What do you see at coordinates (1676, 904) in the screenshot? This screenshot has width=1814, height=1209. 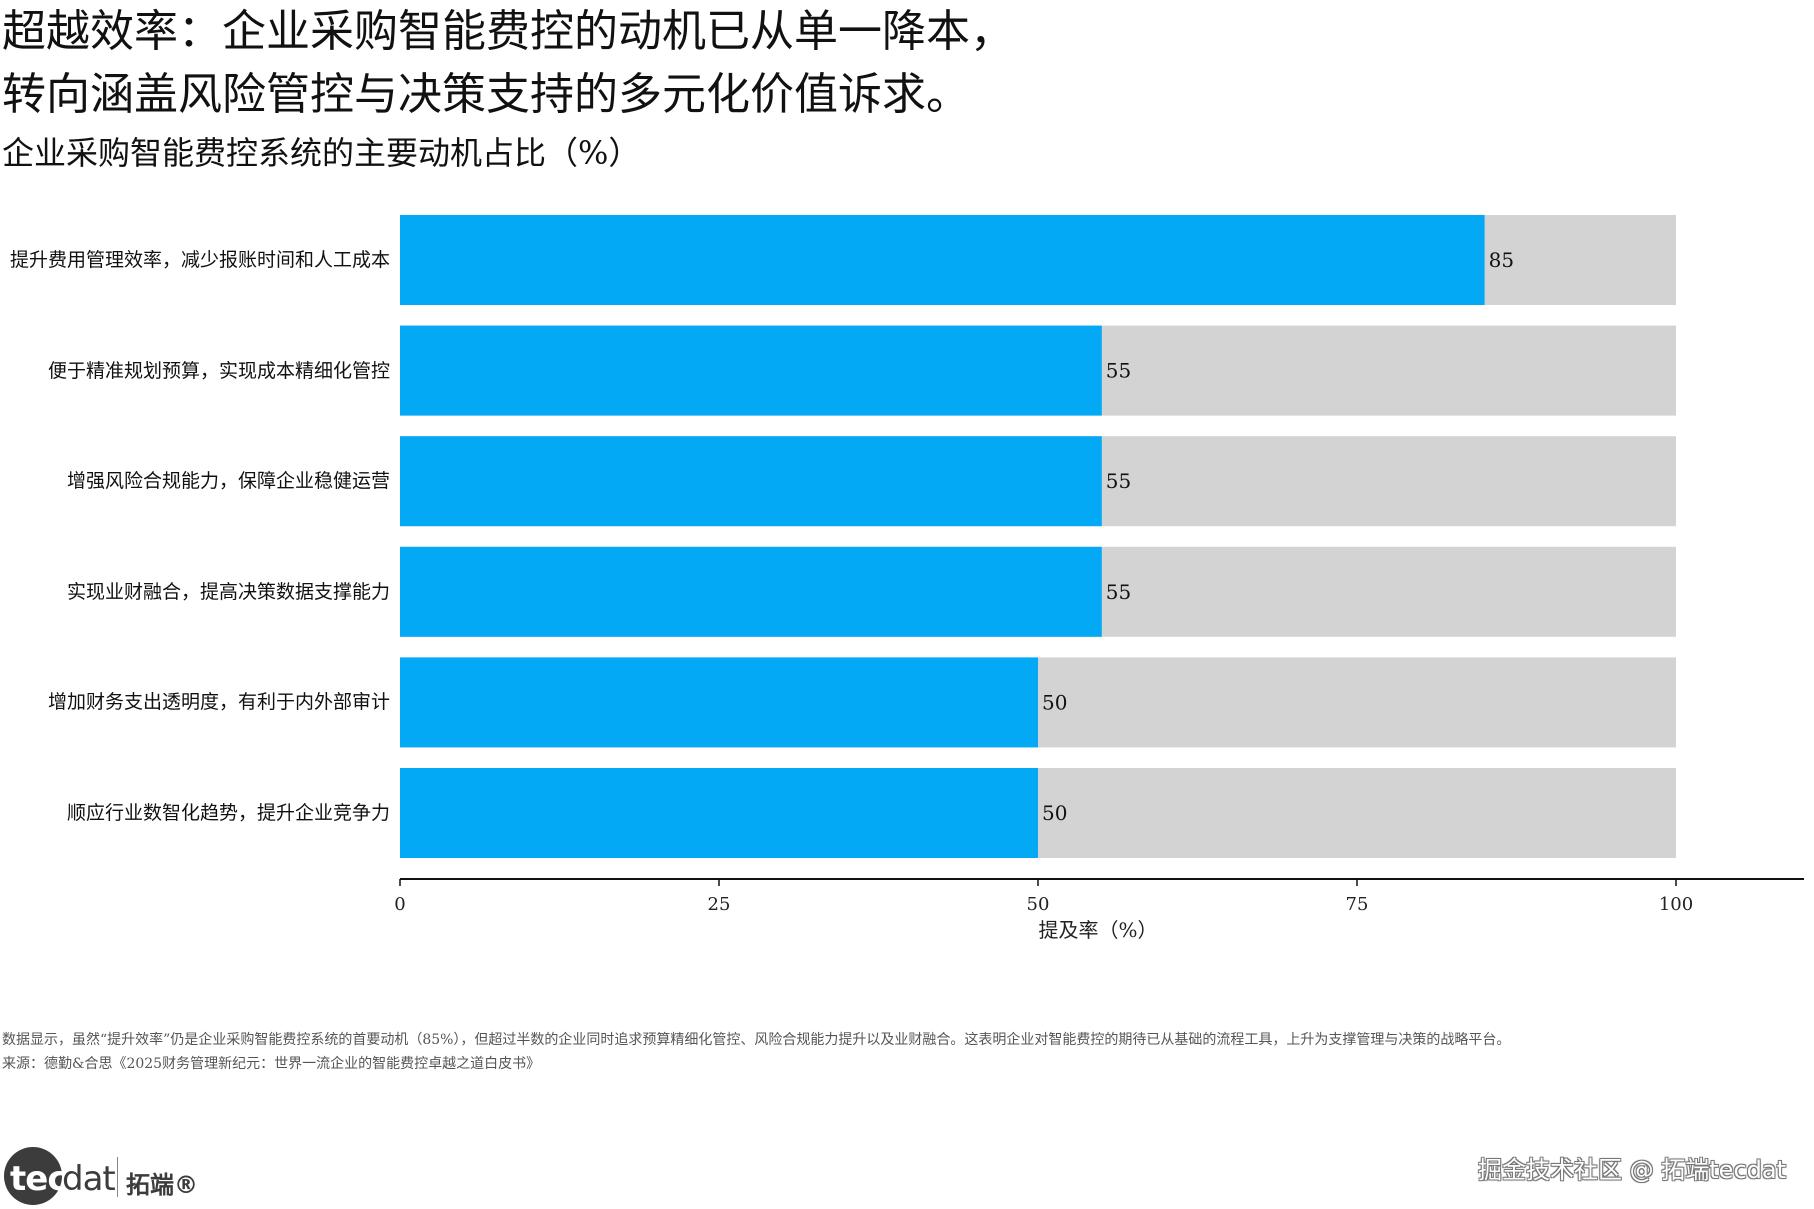 I see `x-tick-label: 100` at bounding box center [1676, 904].